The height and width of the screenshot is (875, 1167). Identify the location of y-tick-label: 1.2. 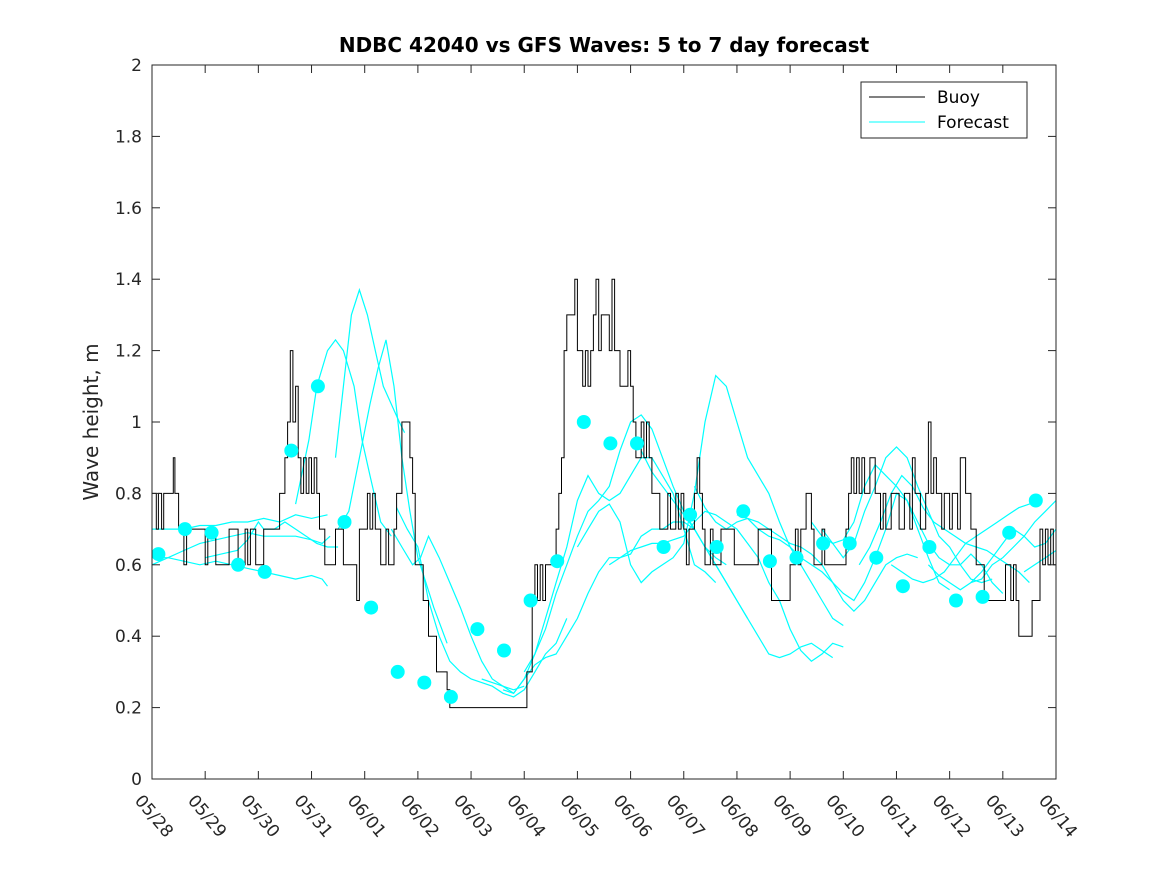
(128, 352).